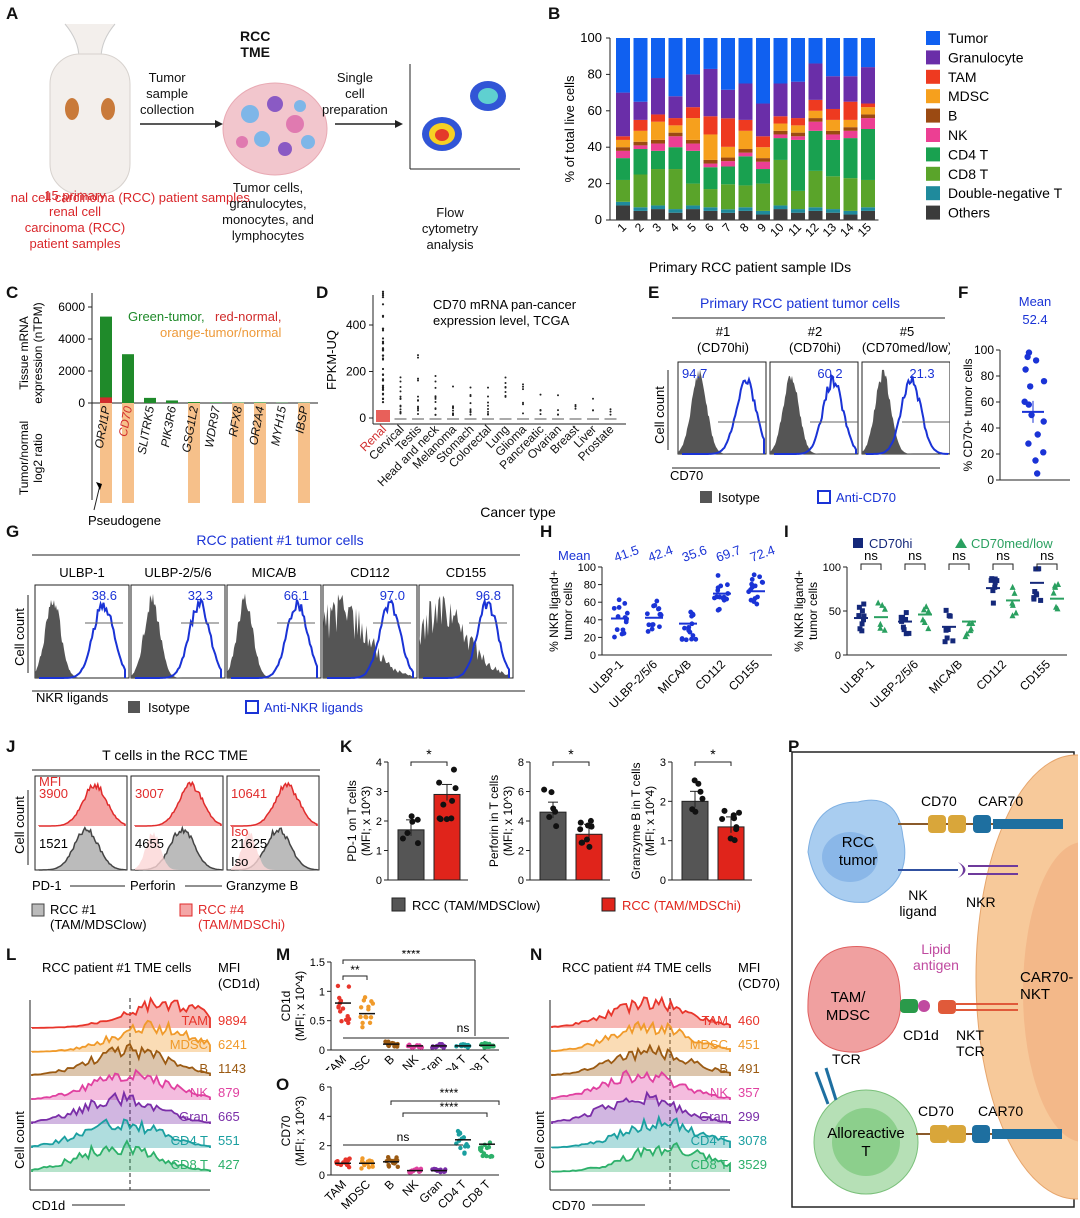 This screenshot has width=1080, height=1218. Describe the element at coordinates (449, 1093) in the screenshot. I see `sig-label: ****` at that location.